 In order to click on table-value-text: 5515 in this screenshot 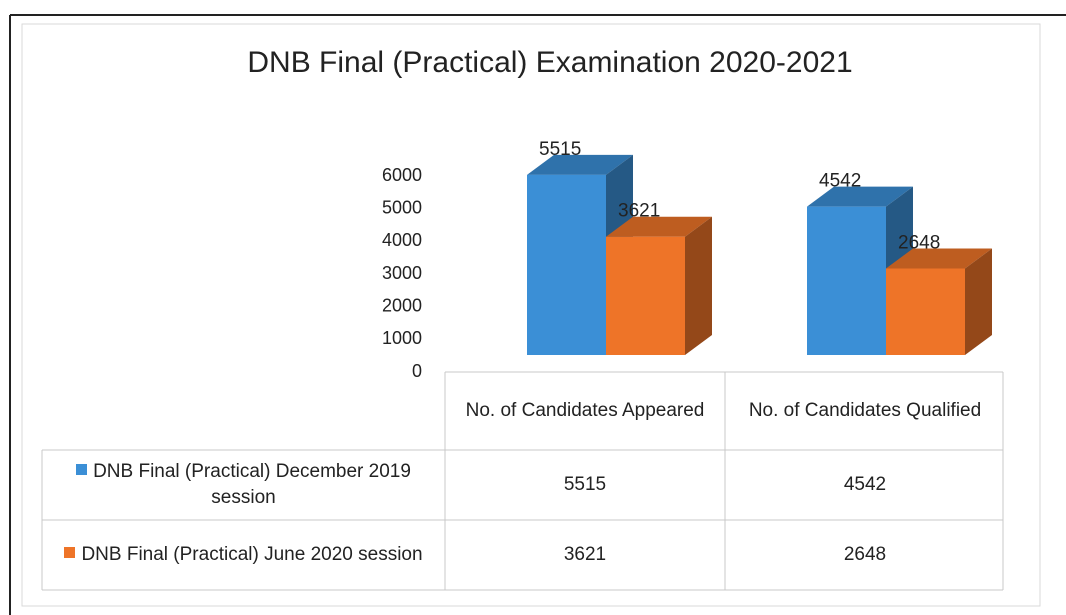, I will do `click(585, 485)`.